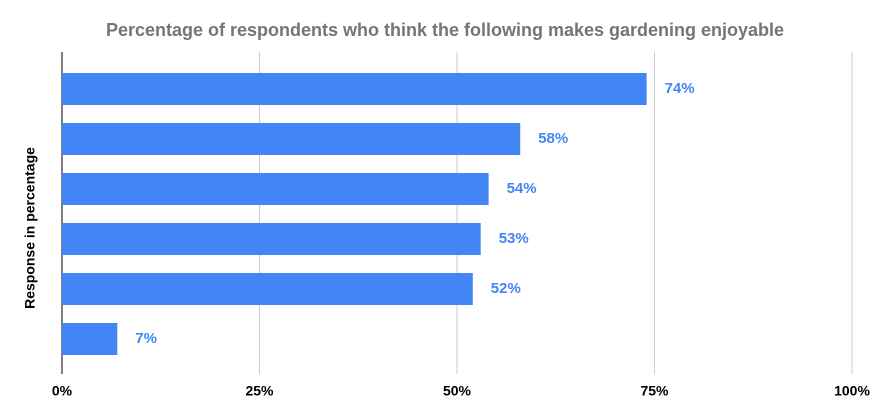 The height and width of the screenshot is (420, 890). Describe the element at coordinates (852, 391) in the screenshot. I see `x-tick-label: 100%` at that location.